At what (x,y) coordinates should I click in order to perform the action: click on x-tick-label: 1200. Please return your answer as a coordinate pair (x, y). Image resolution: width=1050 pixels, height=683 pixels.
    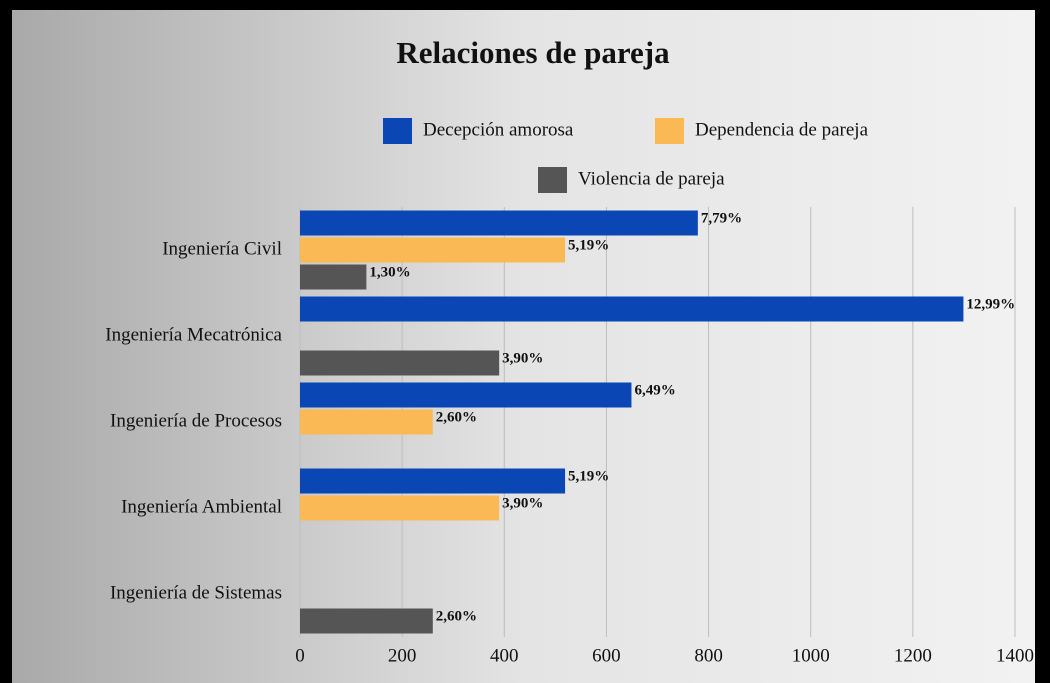
    Looking at the image, I should click on (913, 655).